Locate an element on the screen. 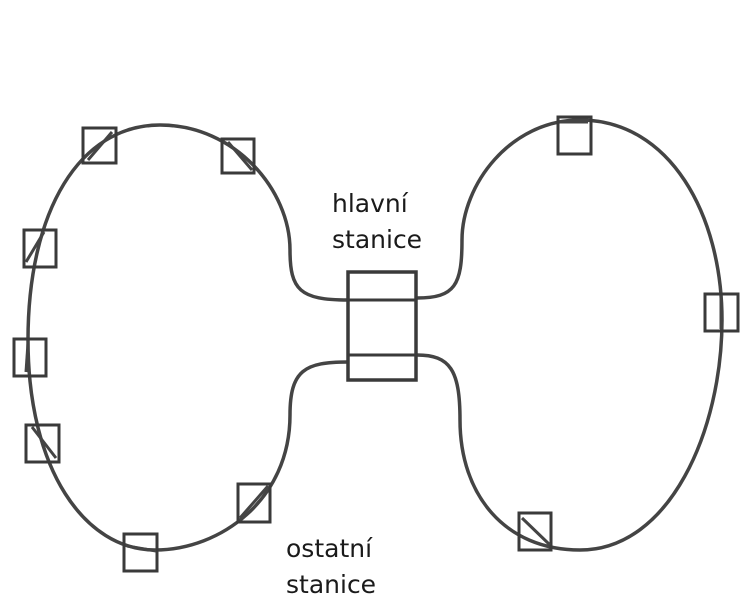  main-station-label-line1: hlavní is located at coordinates (370, 203).